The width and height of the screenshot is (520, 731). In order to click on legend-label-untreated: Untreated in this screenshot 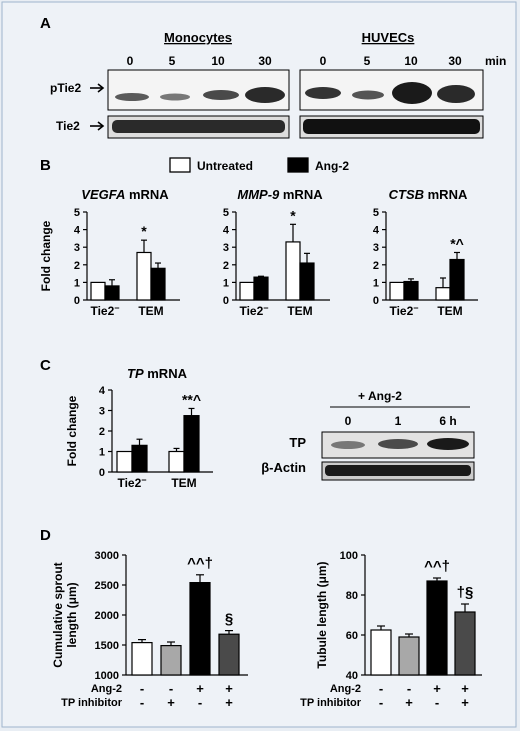, I will do `click(225, 166)`.